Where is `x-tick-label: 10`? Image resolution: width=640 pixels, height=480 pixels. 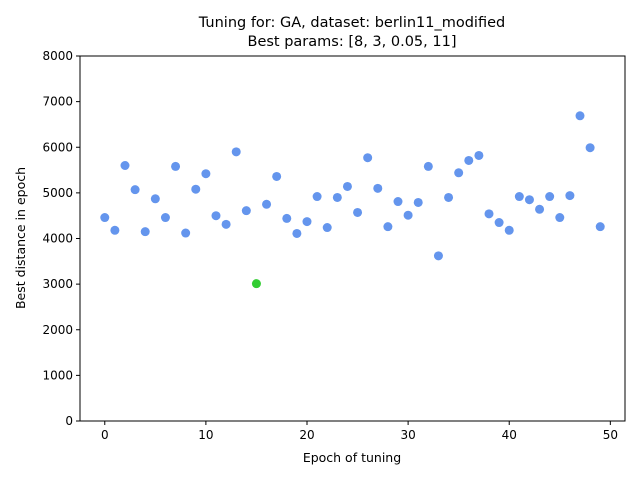
x-tick-label: 10 is located at coordinates (205, 435).